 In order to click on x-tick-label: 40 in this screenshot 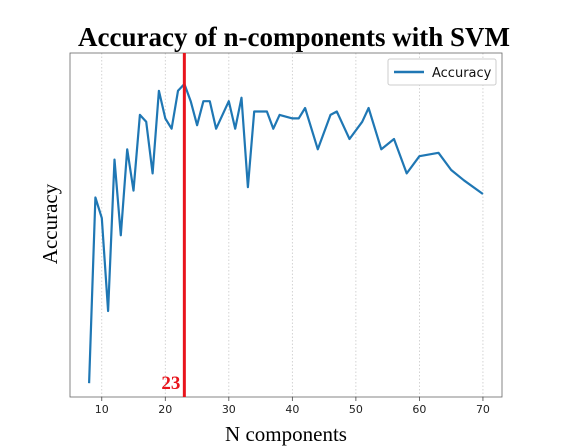, I will do `click(292, 409)`.